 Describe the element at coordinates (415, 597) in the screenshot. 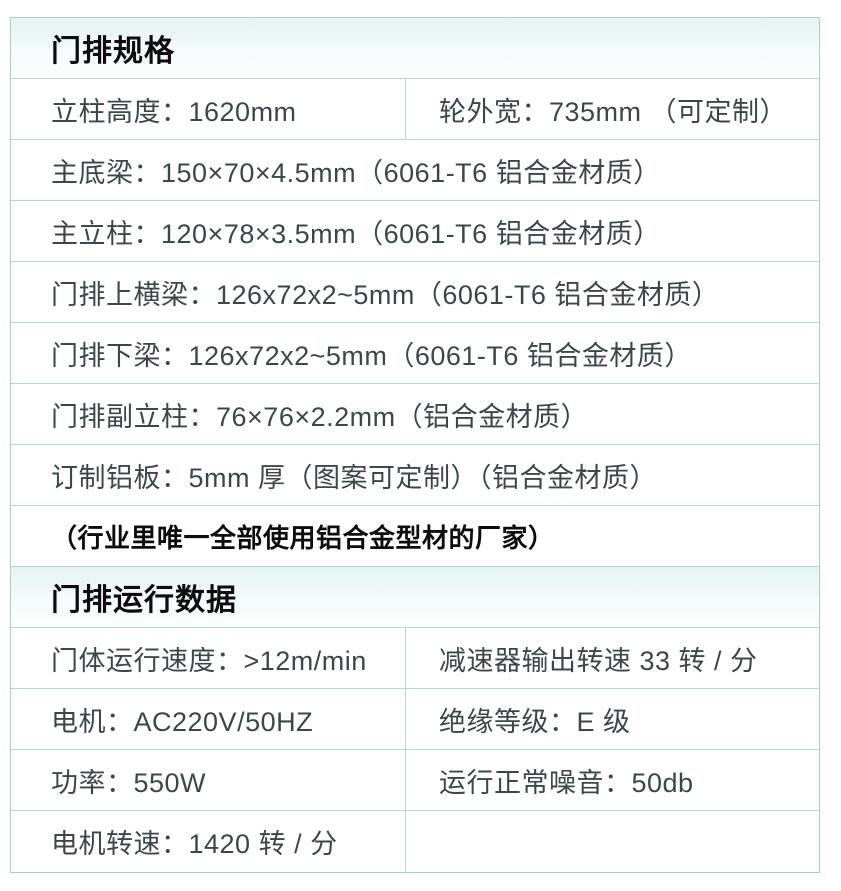

I see `section-header-operation: 门排运行数据` at that location.